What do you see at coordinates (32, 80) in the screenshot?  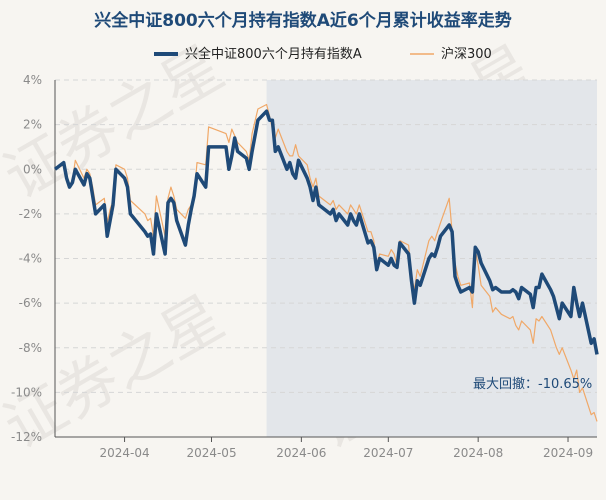 I see `y-tick-label: 4%` at bounding box center [32, 80].